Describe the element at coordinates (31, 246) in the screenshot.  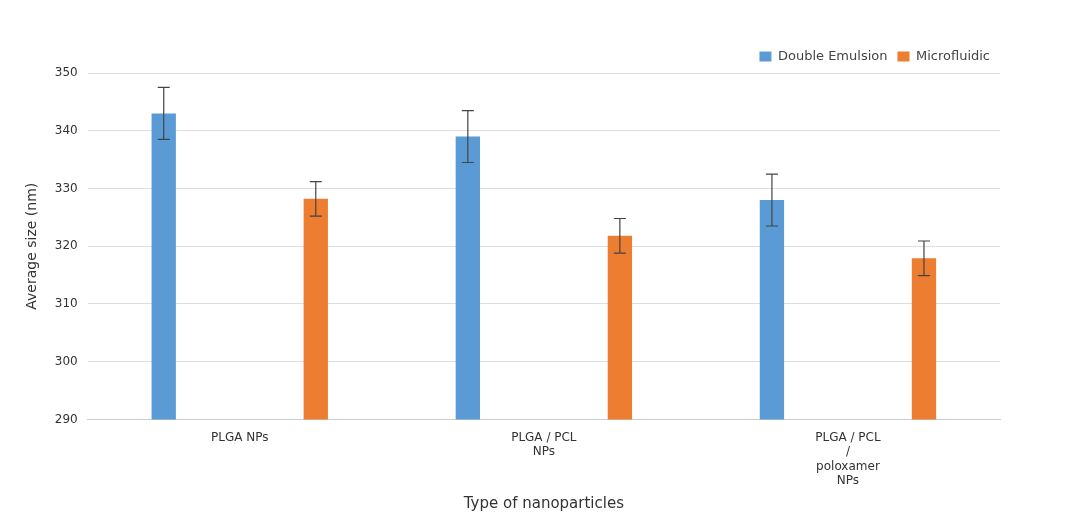
I see `y-axis-title: Average size (nm)` at that location.